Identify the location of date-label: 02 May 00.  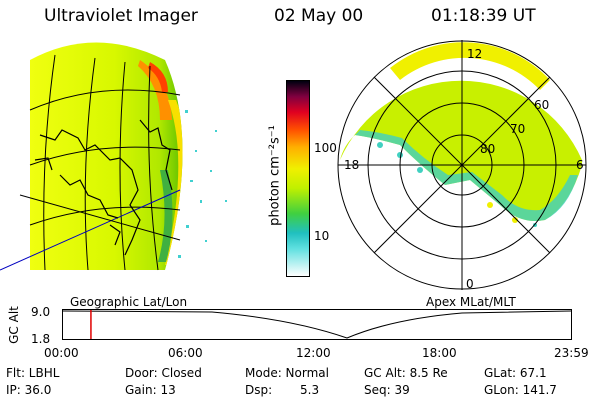
(319, 16).